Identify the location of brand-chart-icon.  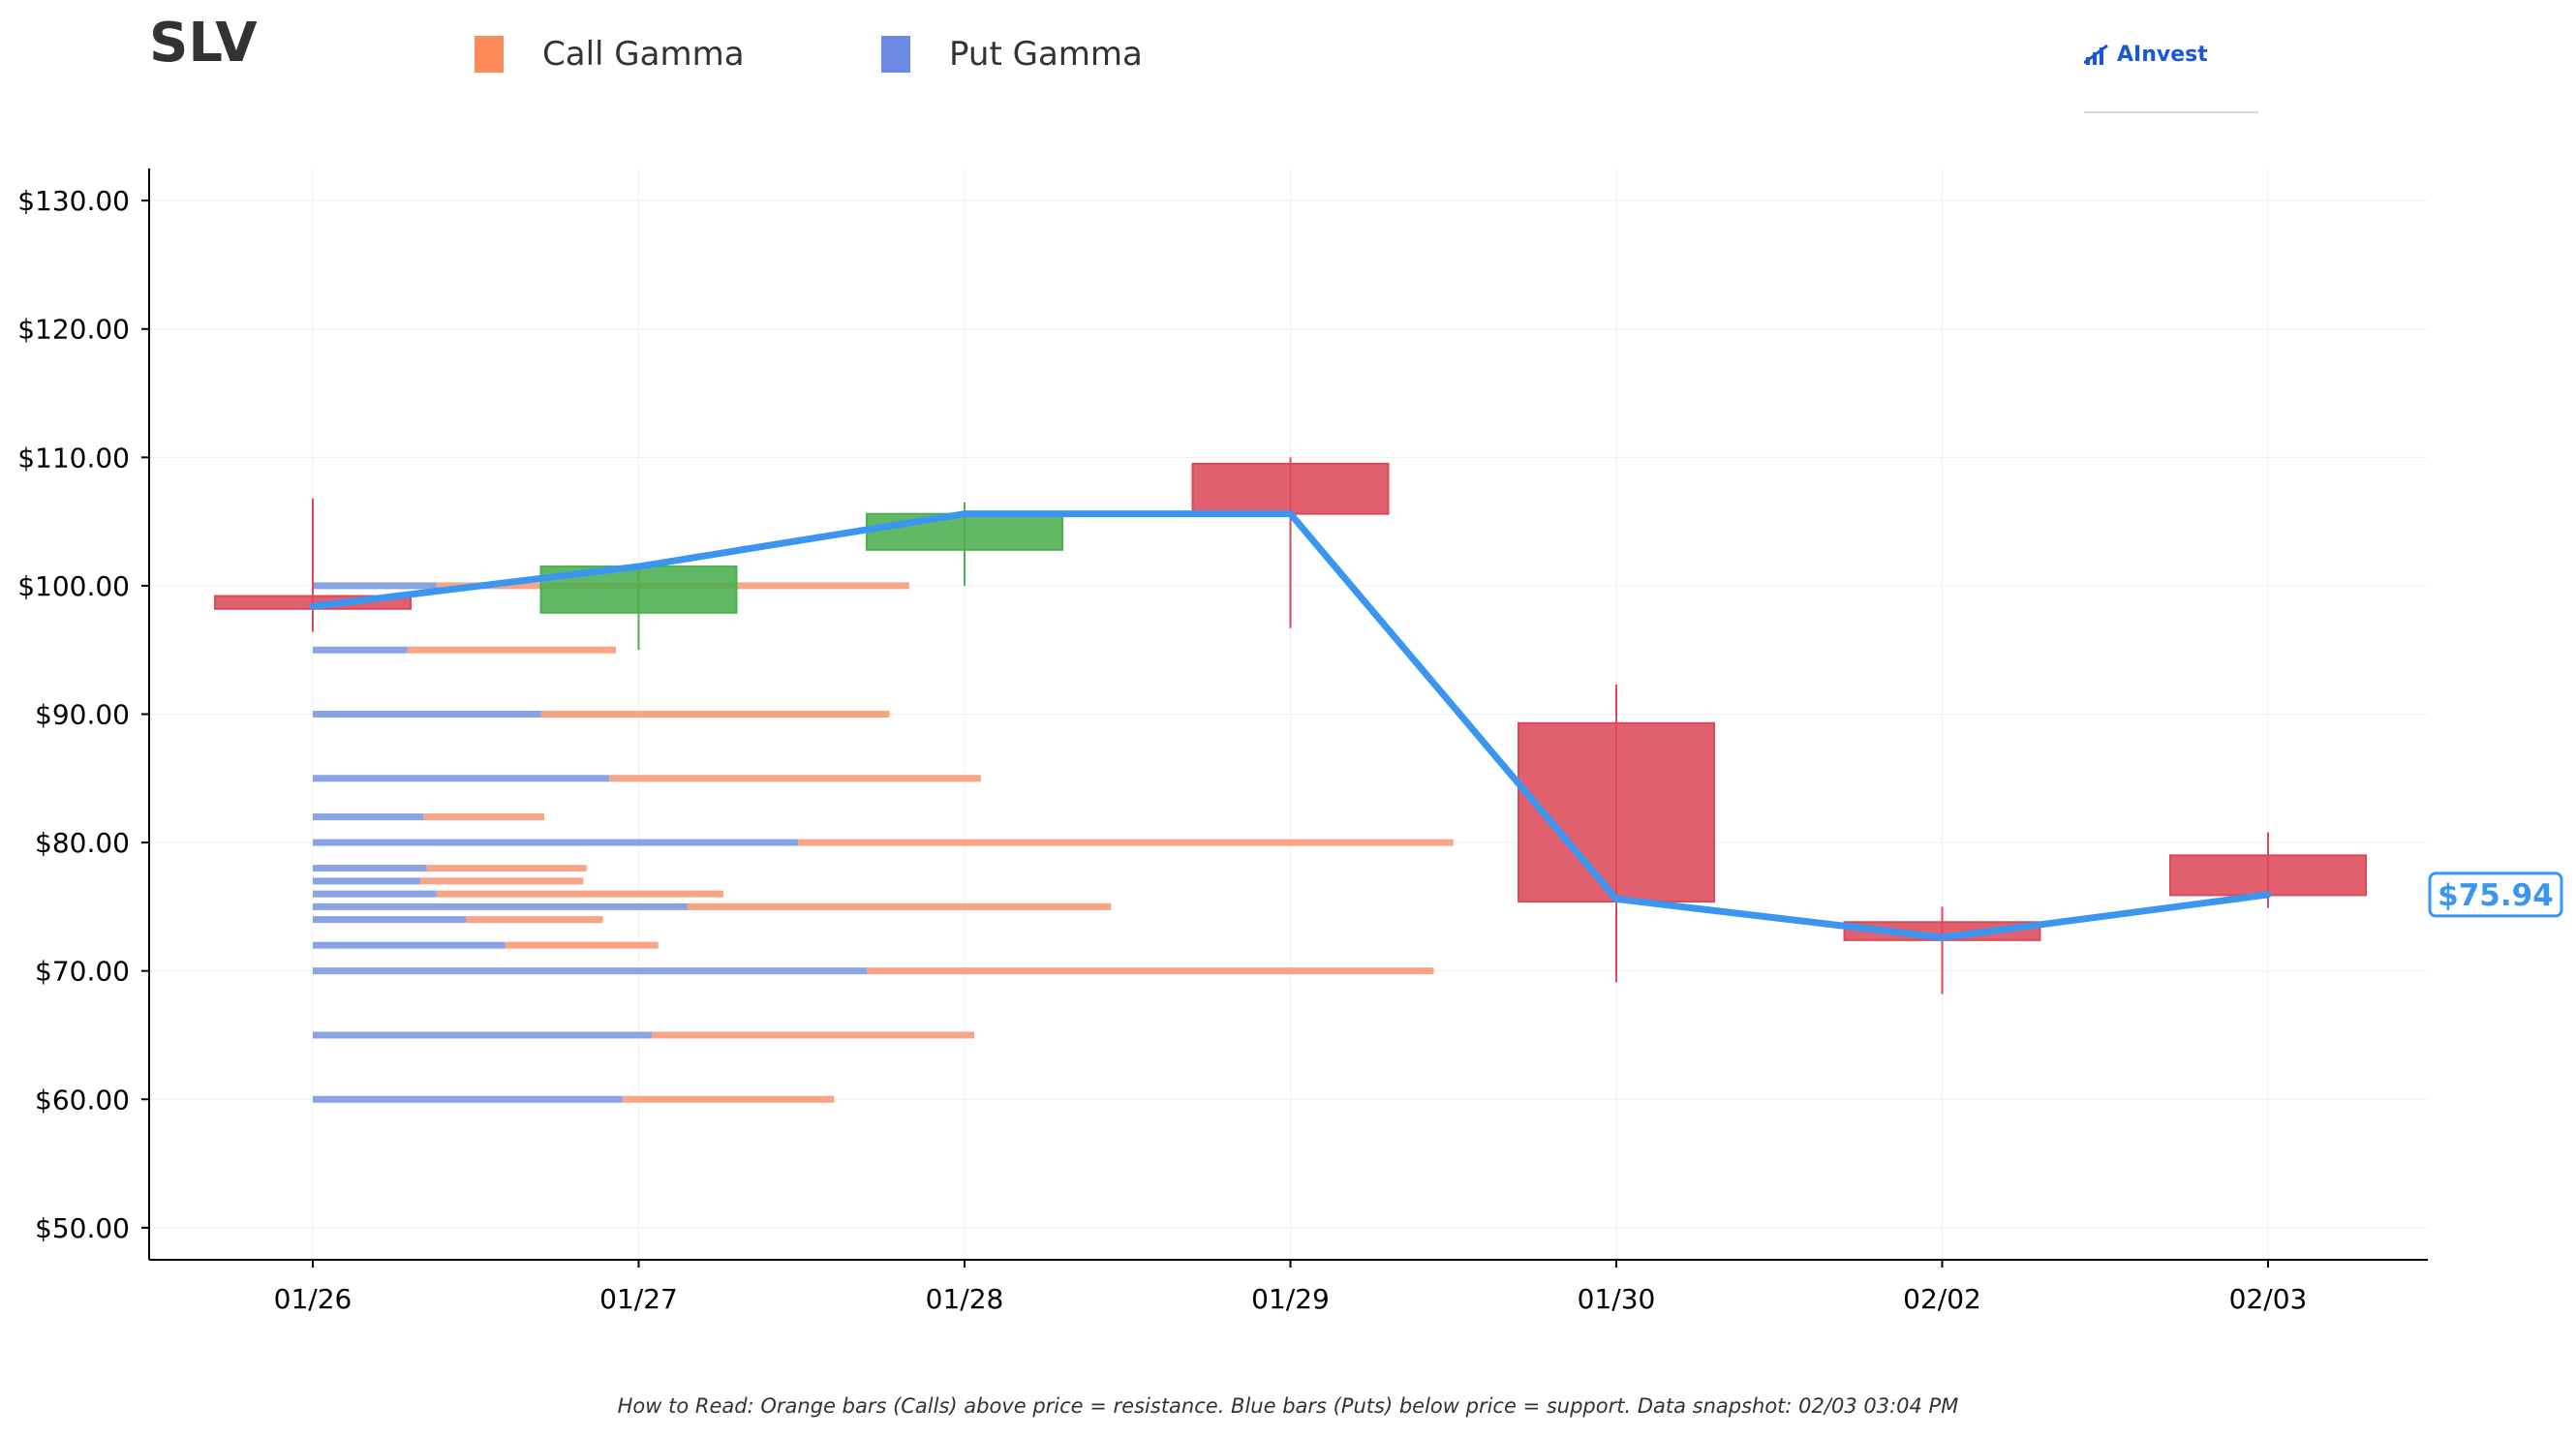
(2096, 55).